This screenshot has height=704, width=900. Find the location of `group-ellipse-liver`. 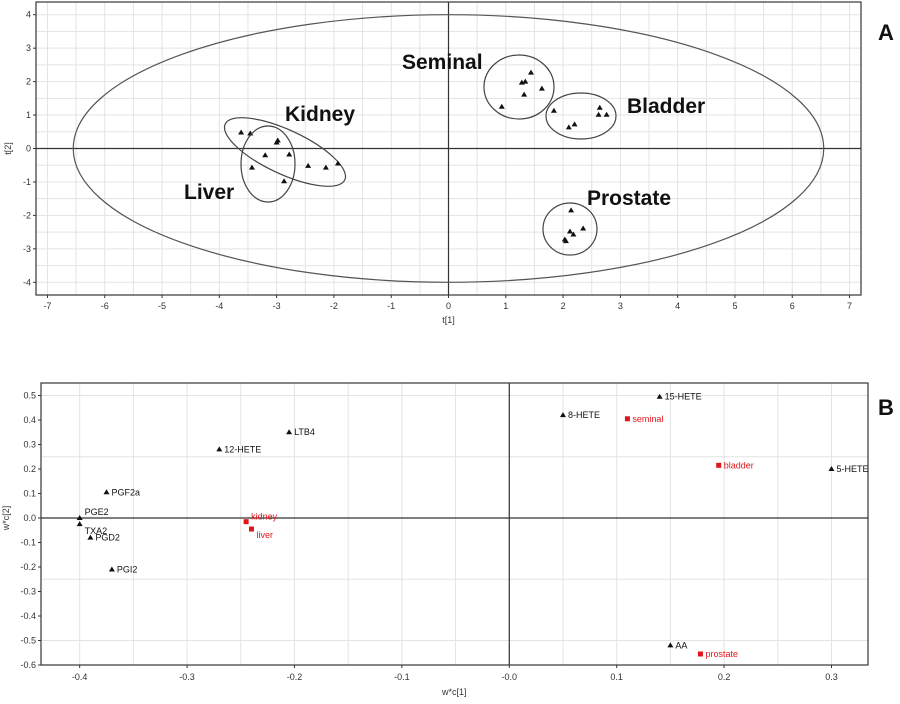

group-ellipse-liver is located at coordinates (268, 164).